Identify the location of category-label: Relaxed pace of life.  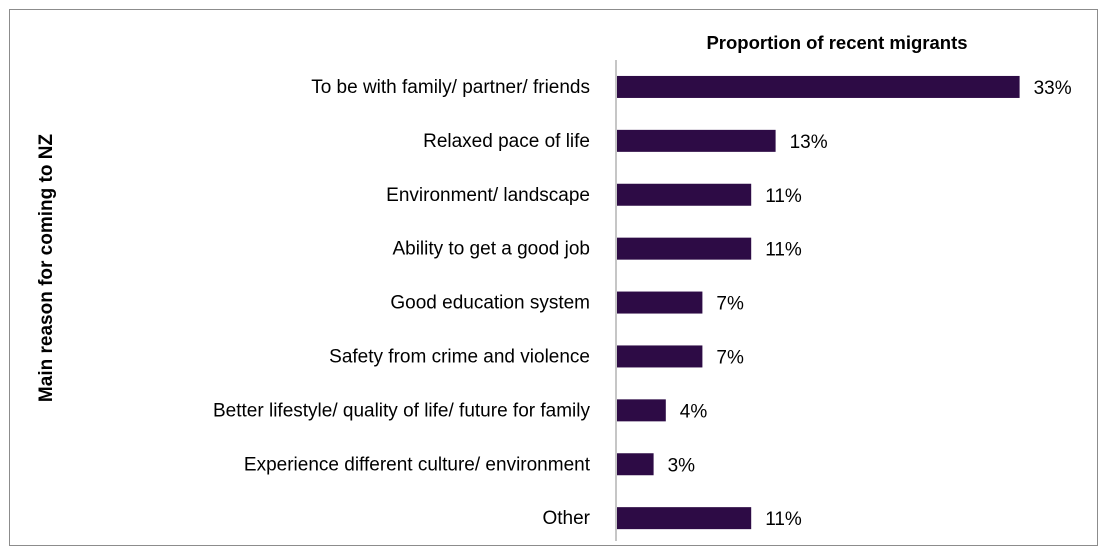
(506, 141).